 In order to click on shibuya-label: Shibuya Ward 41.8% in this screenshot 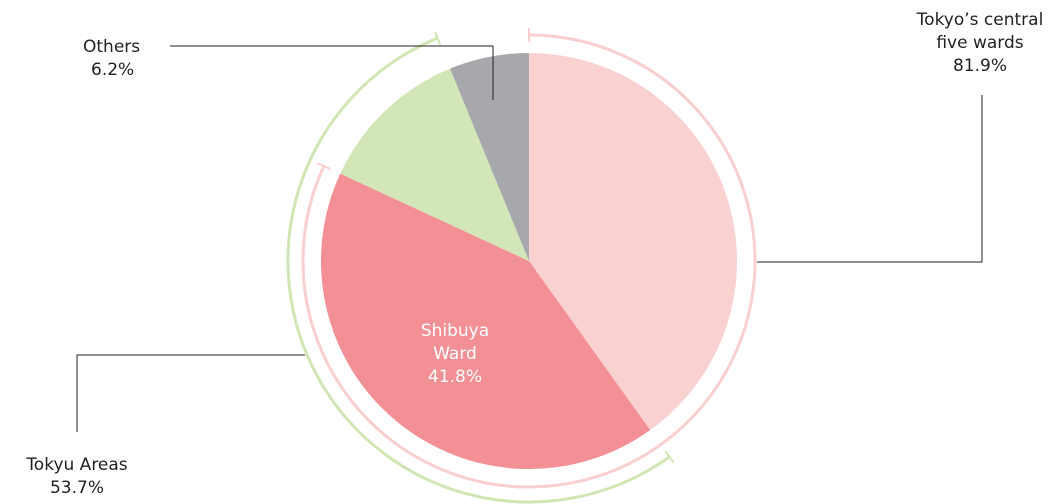, I will do `click(455, 354)`.